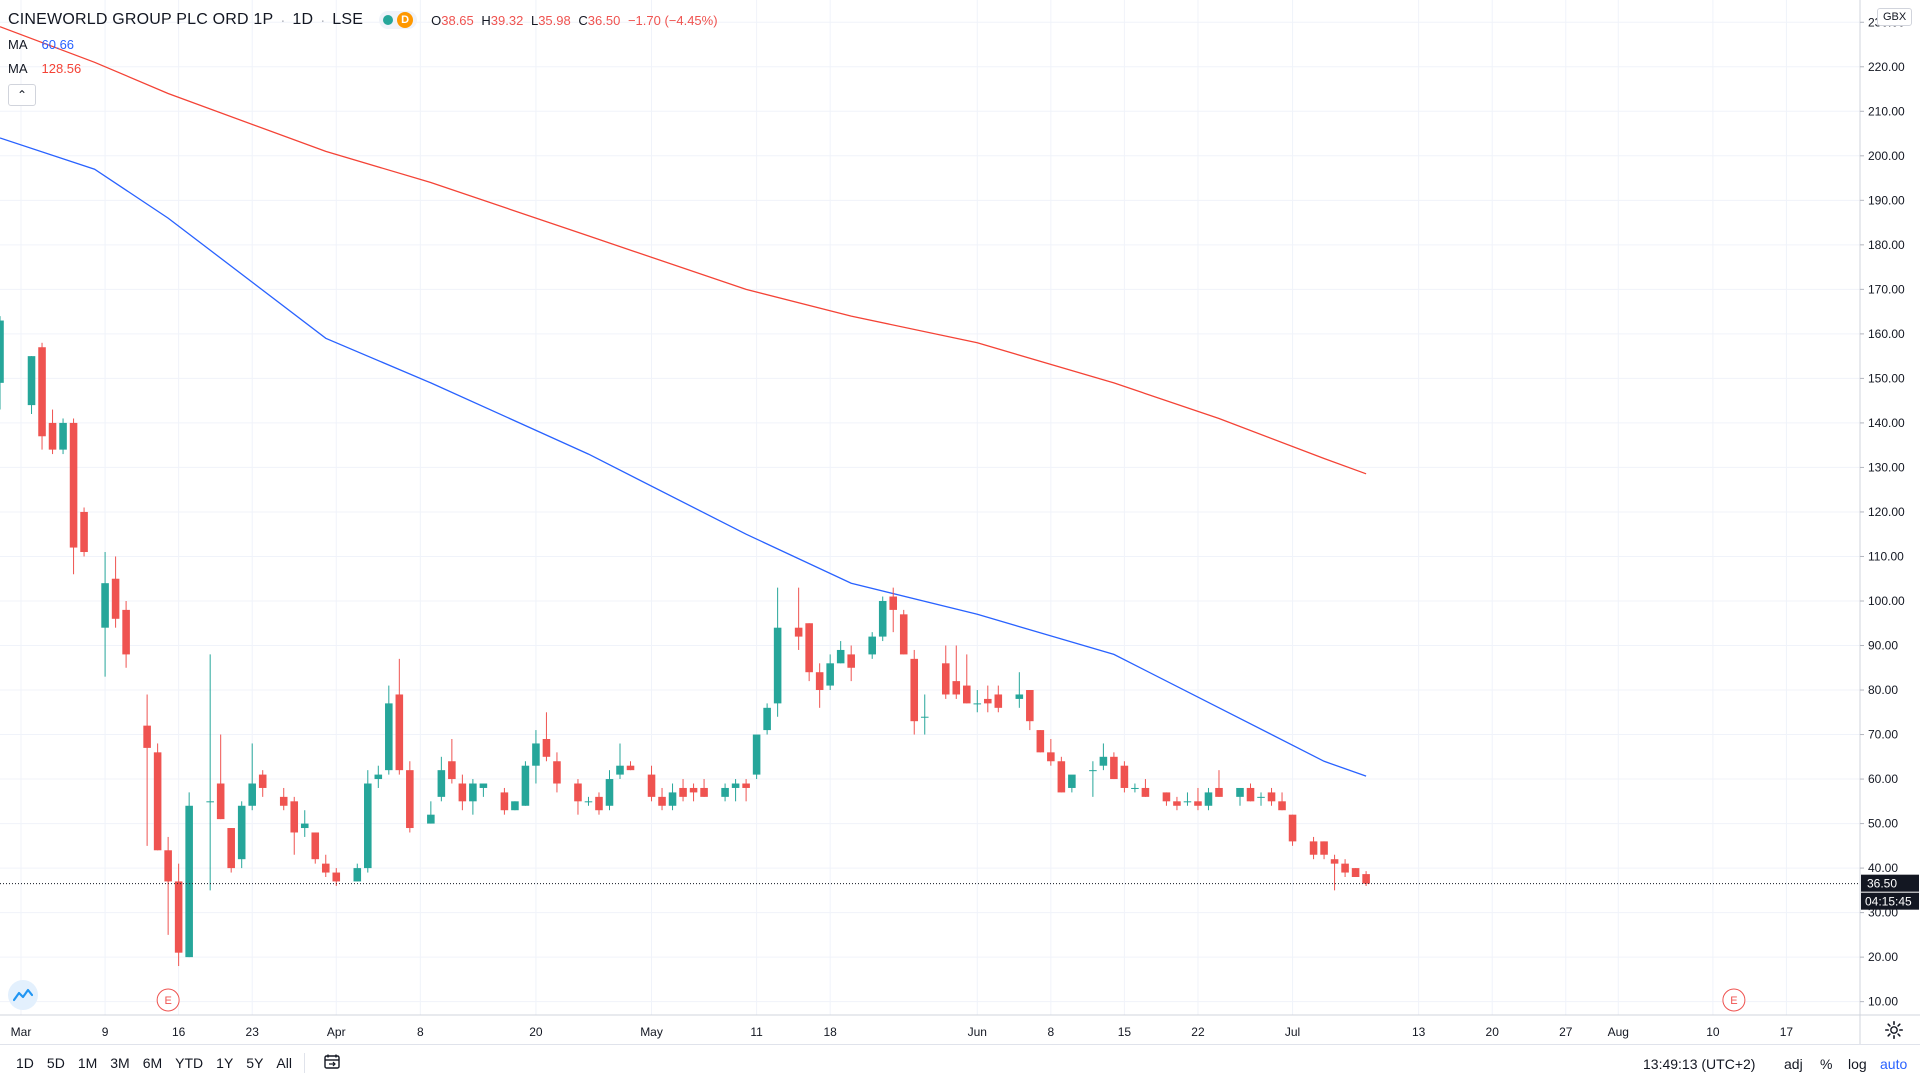 The width and height of the screenshot is (1920, 1081). Describe the element at coordinates (152, 1063) in the screenshot. I see `range-6m-button: 6M` at that location.